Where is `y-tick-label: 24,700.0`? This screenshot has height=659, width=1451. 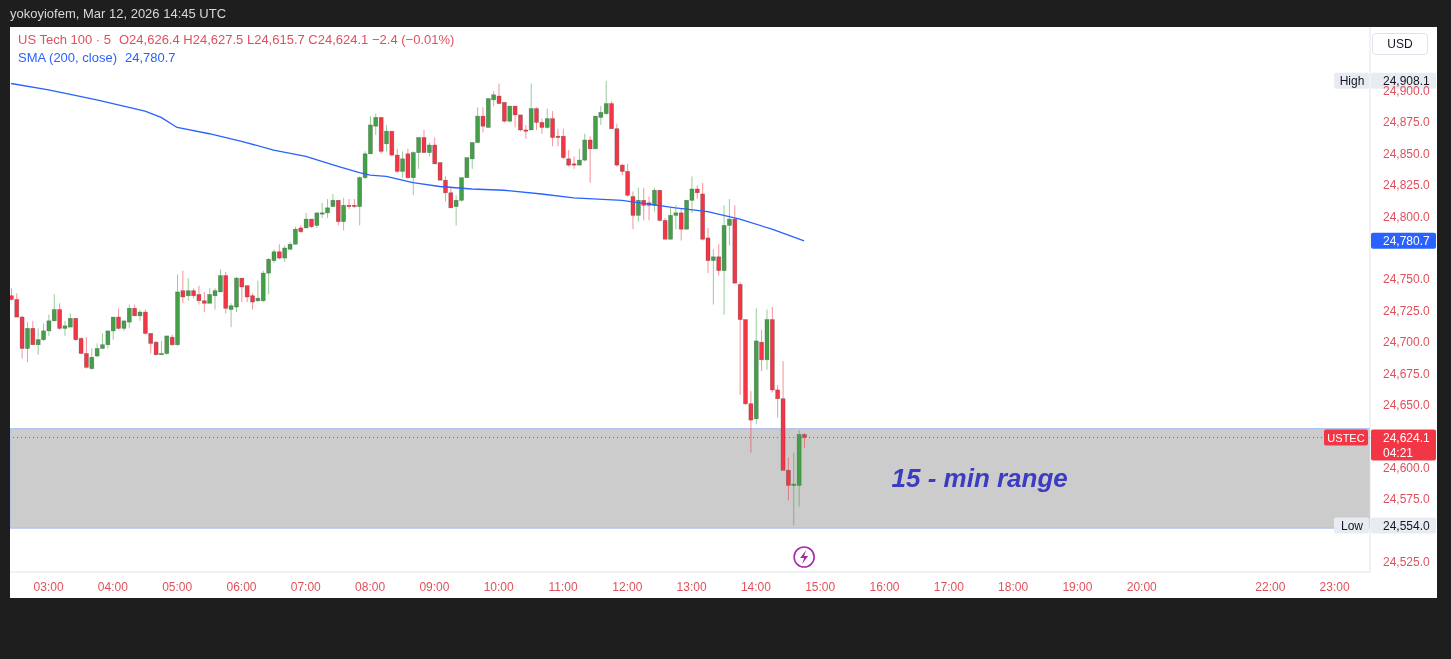 y-tick-label: 24,700.0 is located at coordinates (1407, 342).